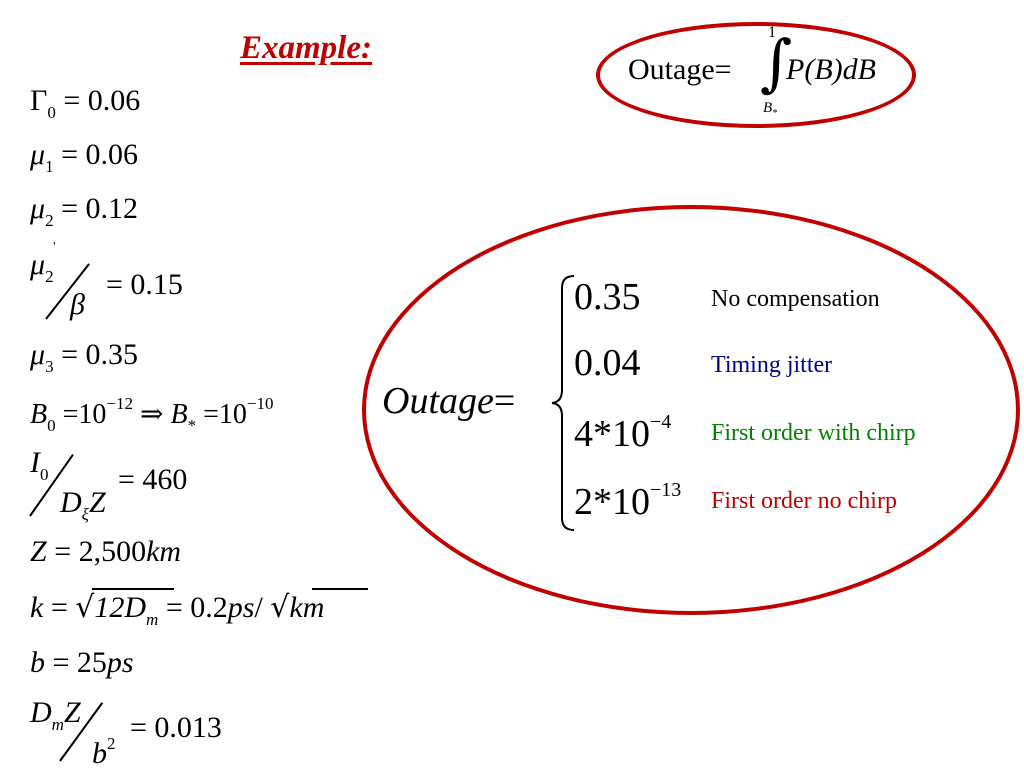 The height and width of the screenshot is (770, 1024). What do you see at coordinates (44, 474) in the screenshot?
I see `i0-subscript: 0` at bounding box center [44, 474].